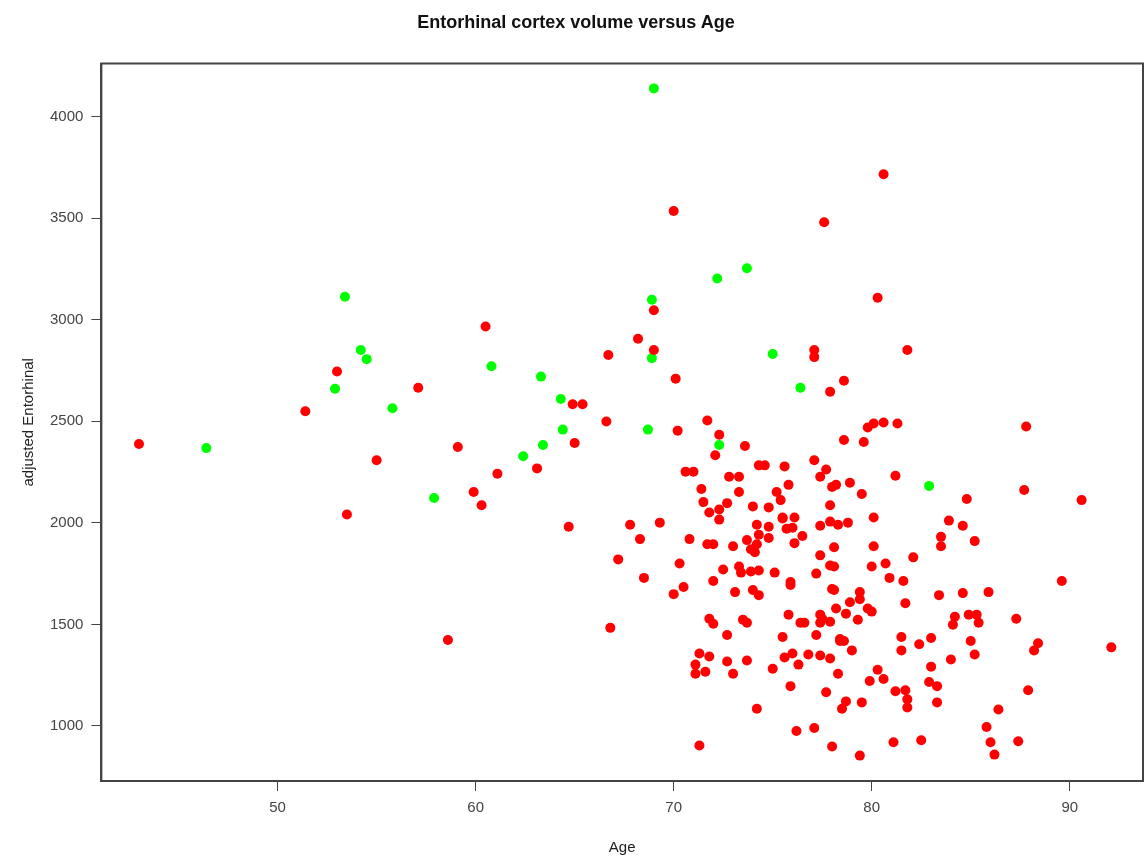 Image resolution: width=1148 pixels, height=865 pixels. I want to click on y-tick-label: 3500, so click(66, 217).